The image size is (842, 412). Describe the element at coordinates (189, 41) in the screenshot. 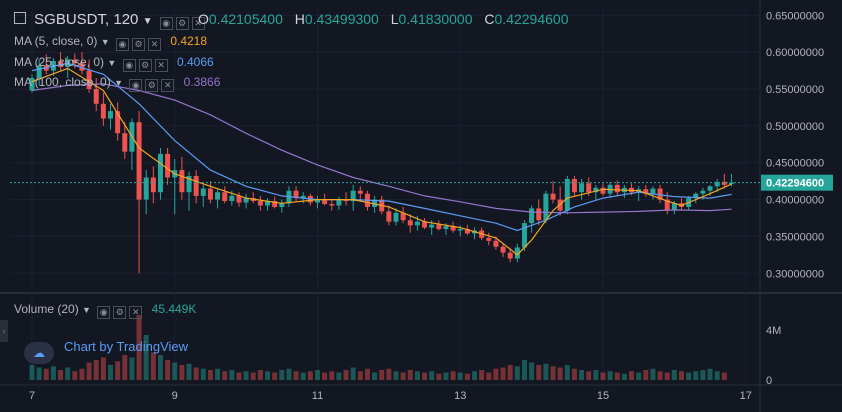

I see `indicator-value: 0.4218` at that location.